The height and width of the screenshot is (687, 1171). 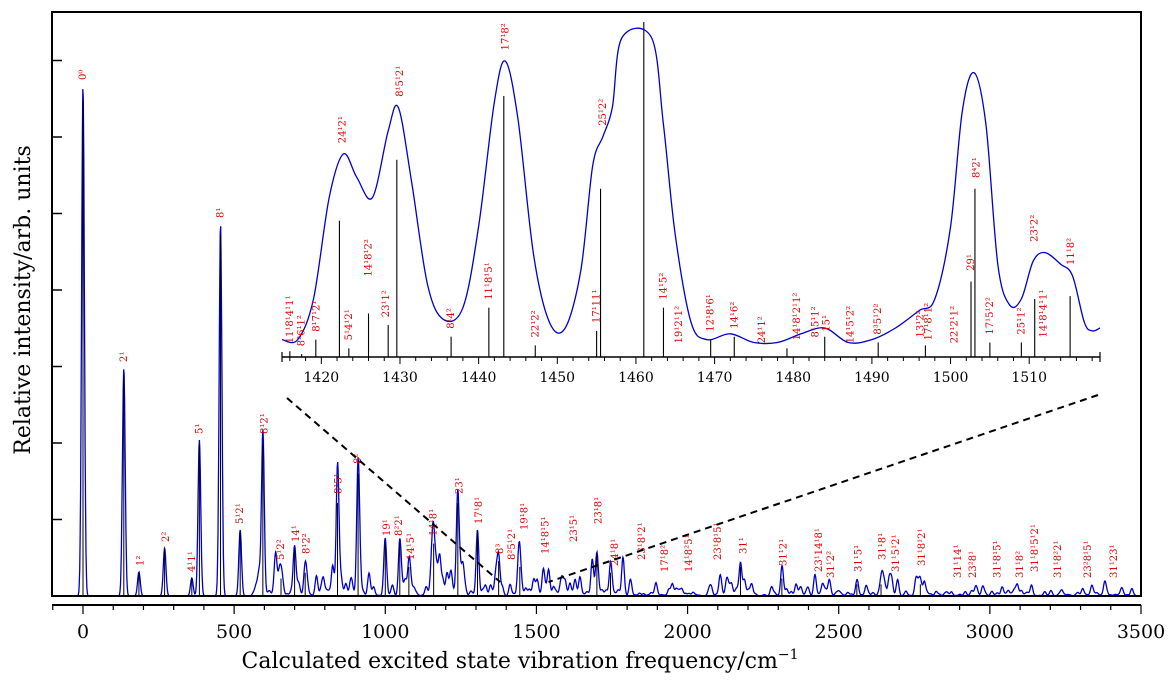 I want to click on peak-label: 31¹23¹, so click(x=1114, y=561).